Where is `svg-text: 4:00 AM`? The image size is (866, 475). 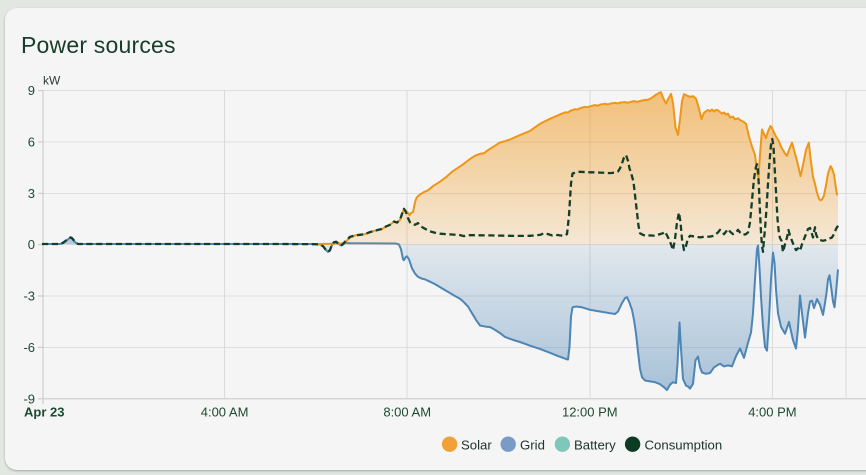 svg-text: 4:00 AM is located at coordinates (225, 412).